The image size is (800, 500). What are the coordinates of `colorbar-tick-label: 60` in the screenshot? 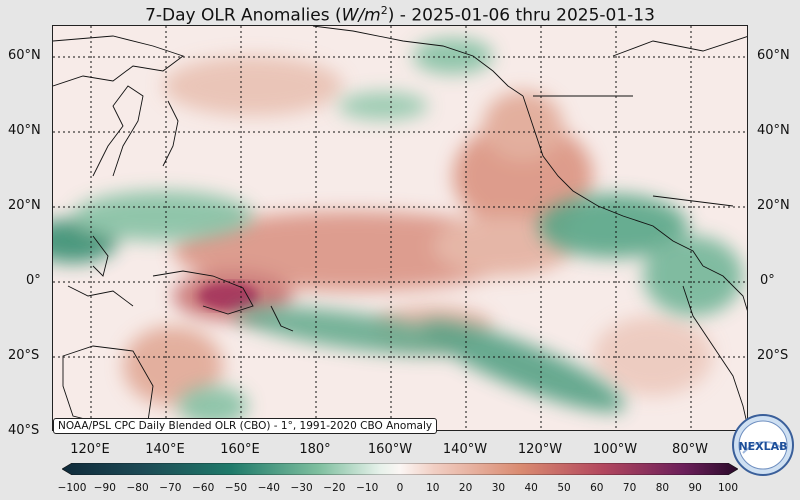 It's located at (597, 488).